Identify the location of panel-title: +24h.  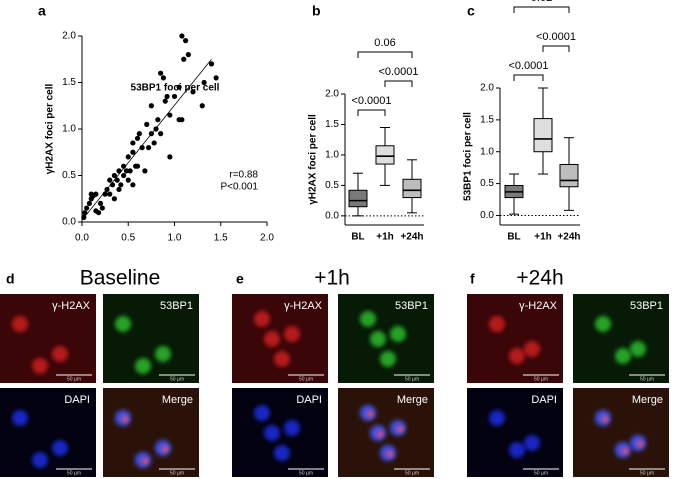
(539, 278).